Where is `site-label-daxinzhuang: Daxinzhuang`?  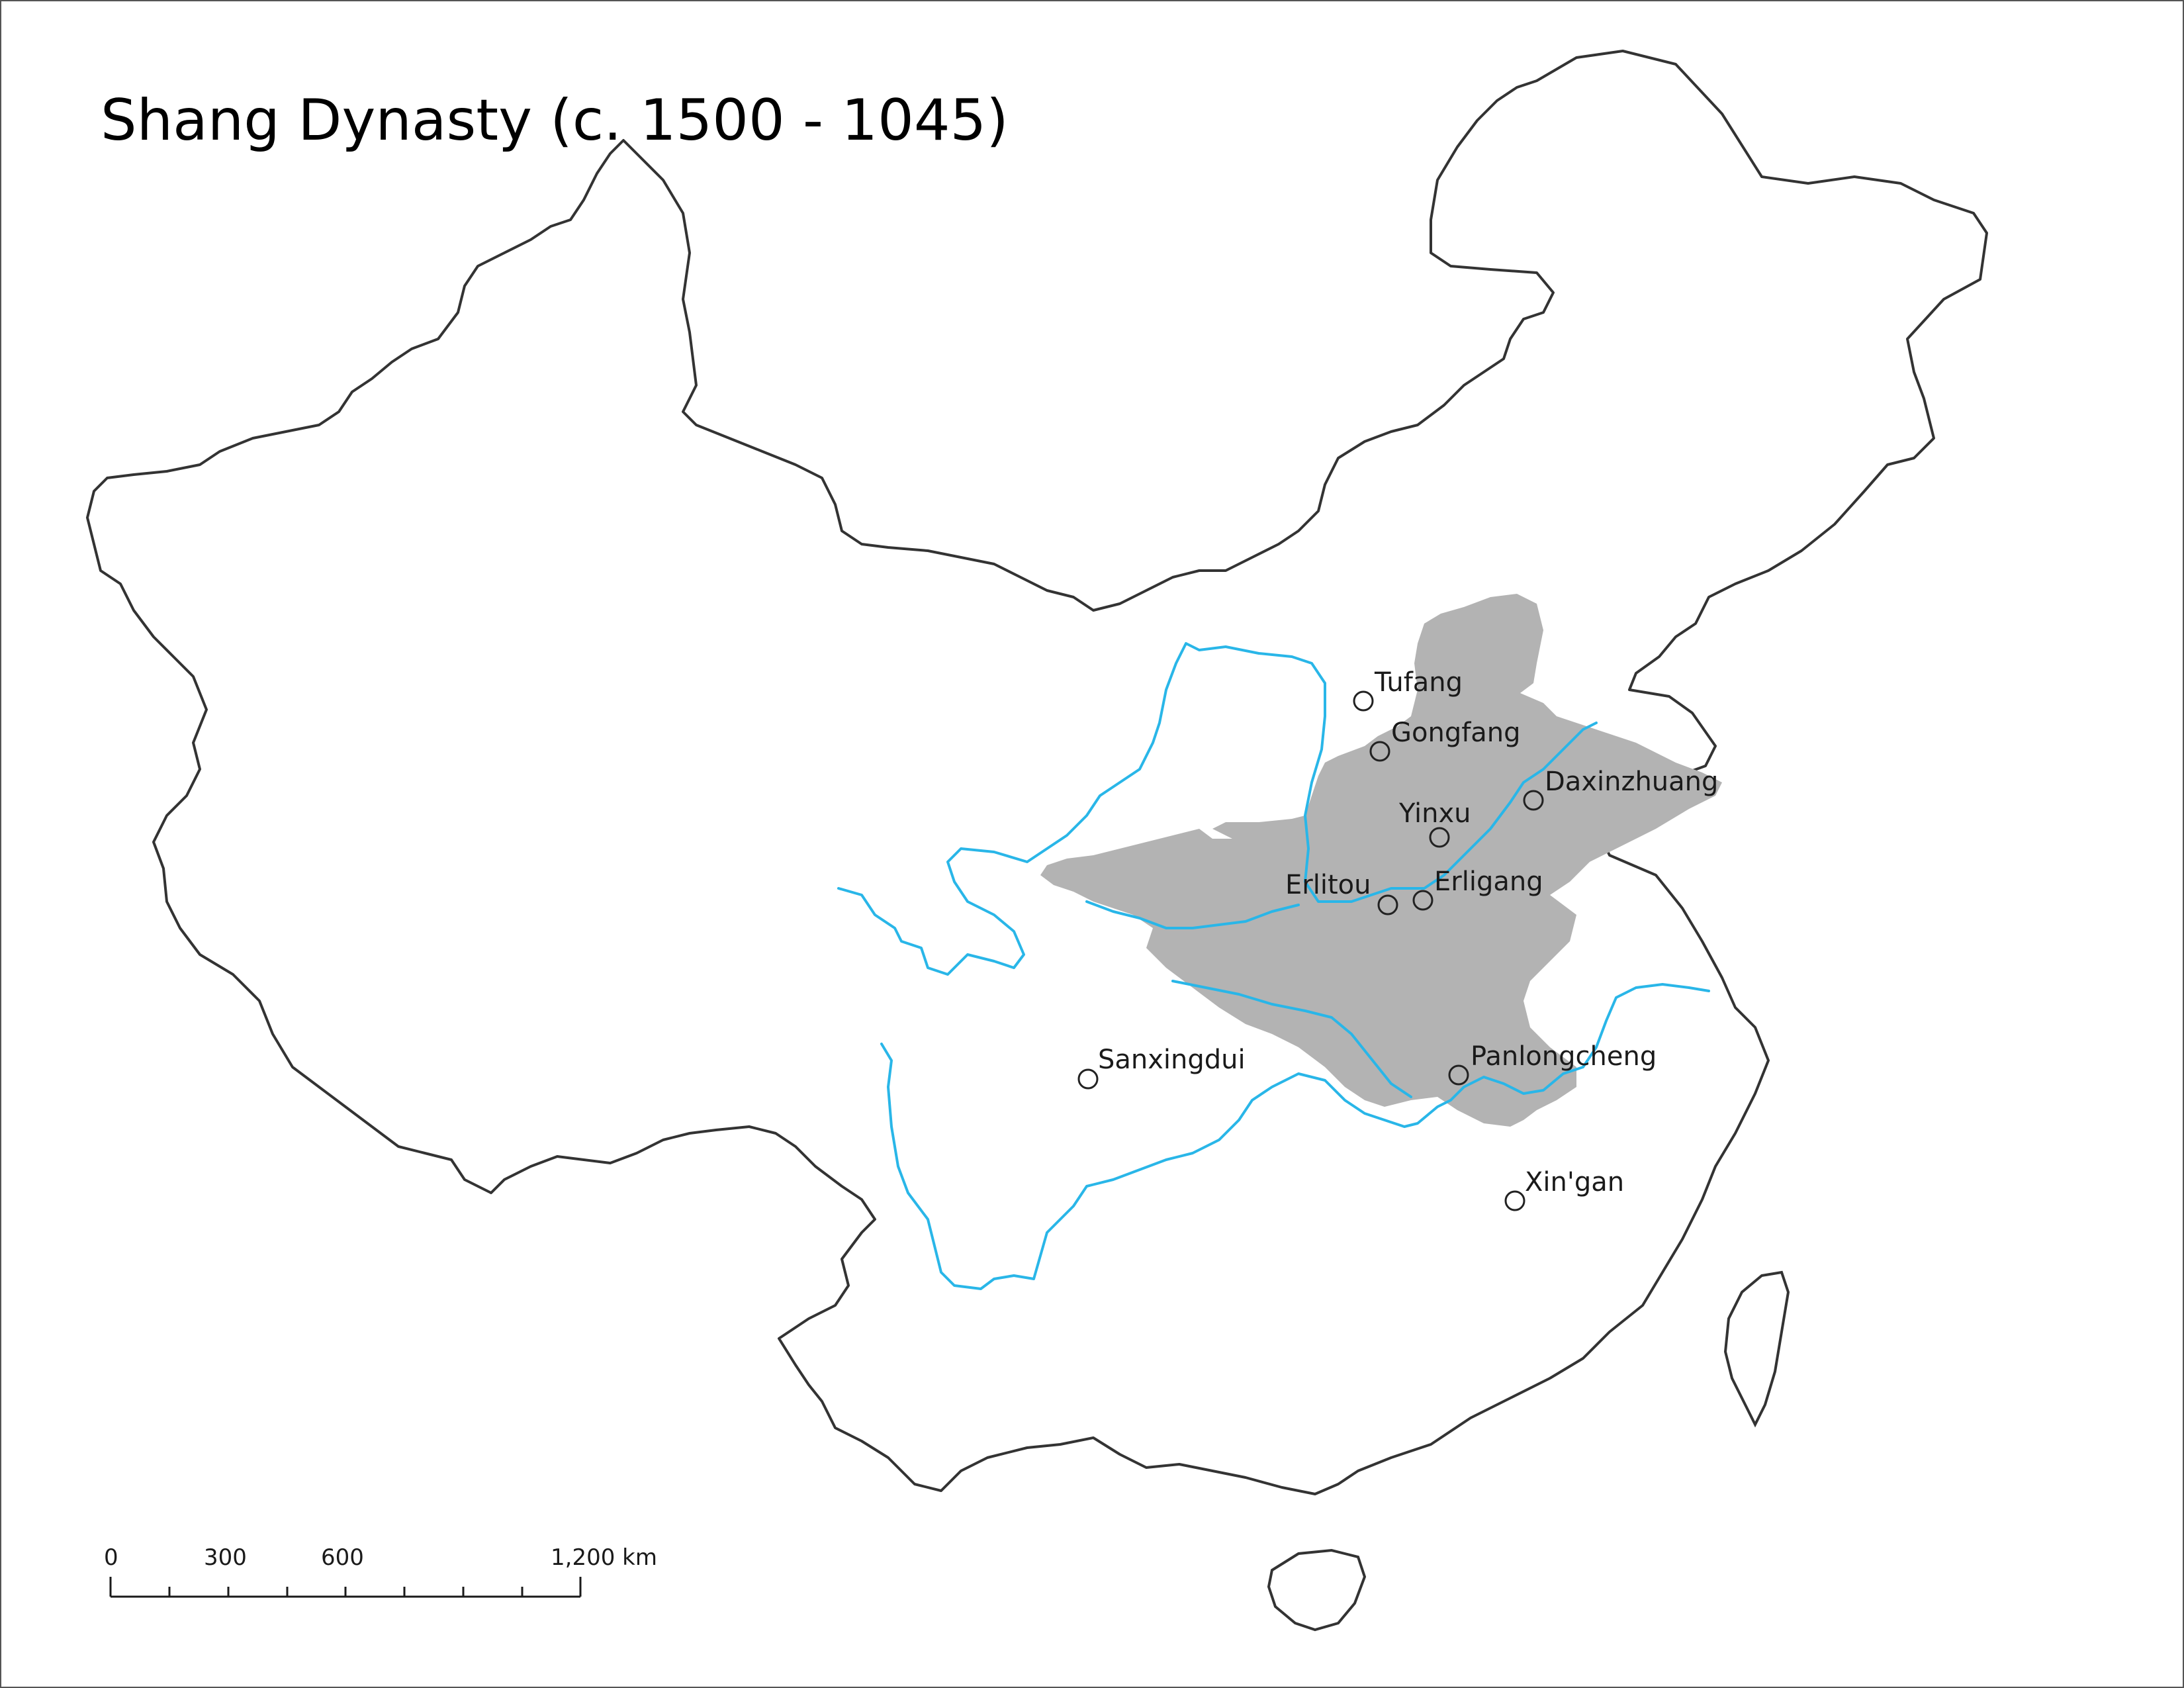
site-label-daxinzhuang: Daxinzhuang is located at coordinates (1632, 782).